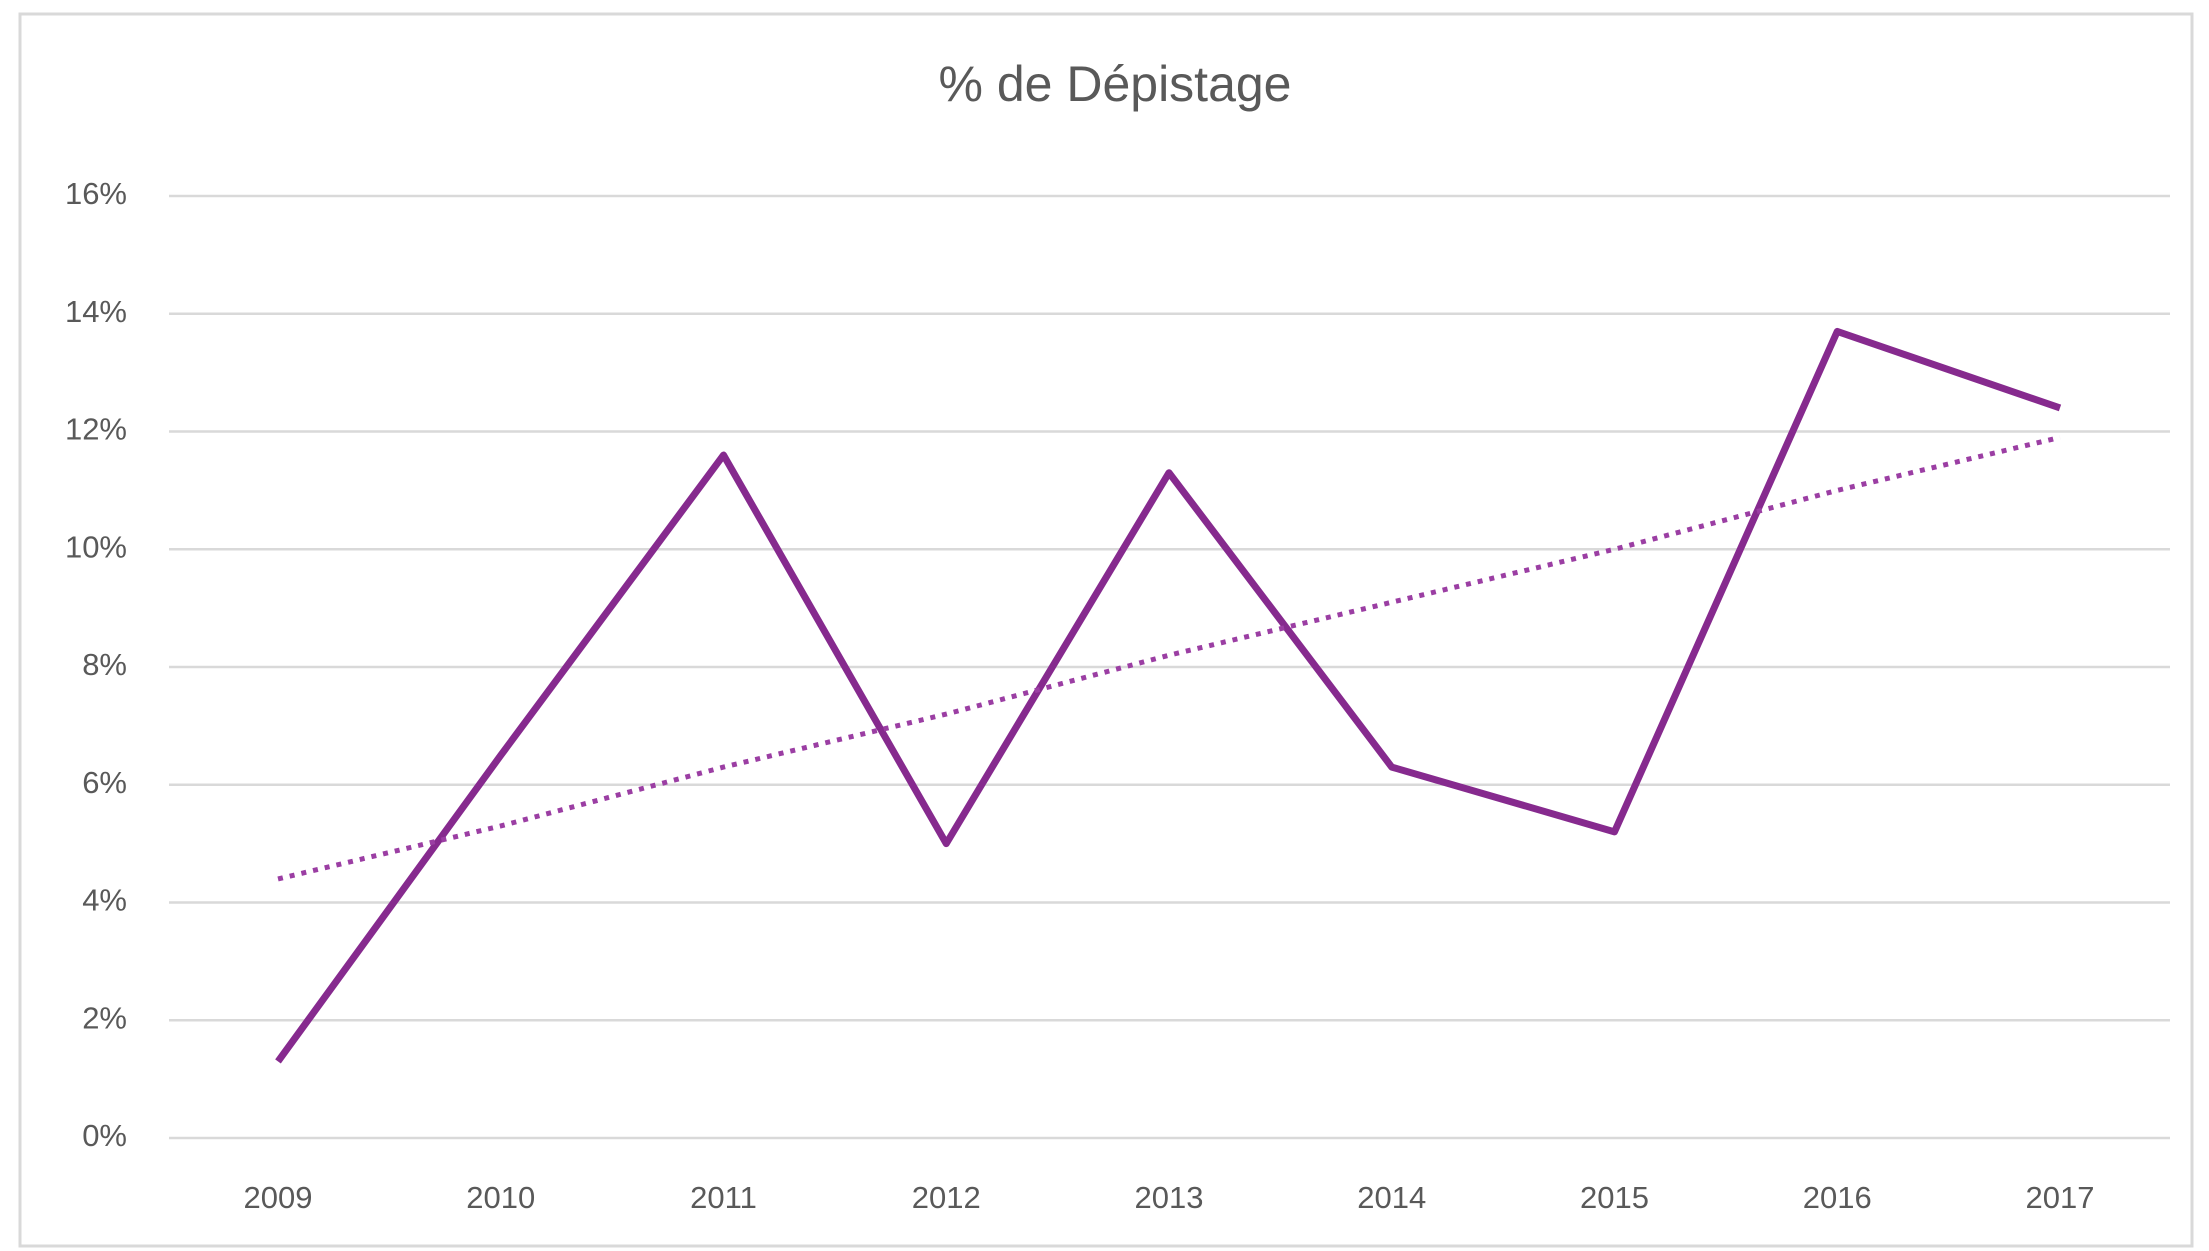 The image size is (2209, 1251). Describe the element at coordinates (1391, 1197) in the screenshot. I see `x-tick-label: 2014` at that location.